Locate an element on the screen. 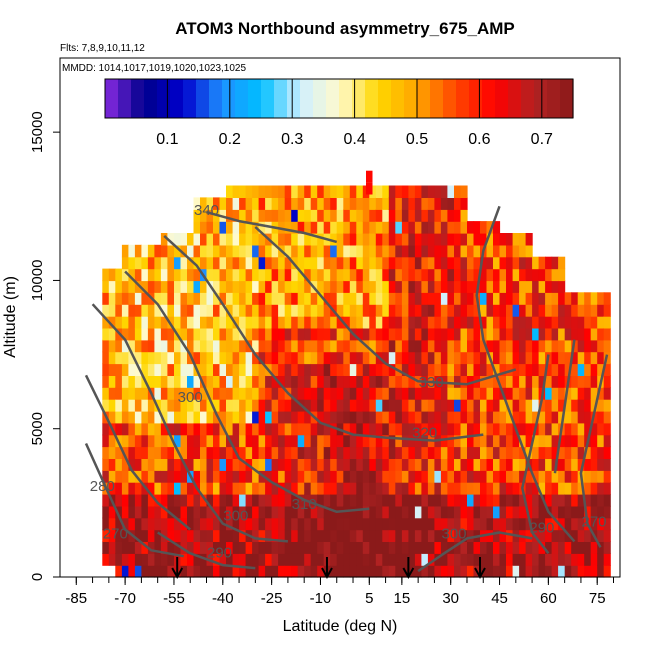 This screenshot has height=650, width=650. colorbar-segment is located at coordinates (307, 98).